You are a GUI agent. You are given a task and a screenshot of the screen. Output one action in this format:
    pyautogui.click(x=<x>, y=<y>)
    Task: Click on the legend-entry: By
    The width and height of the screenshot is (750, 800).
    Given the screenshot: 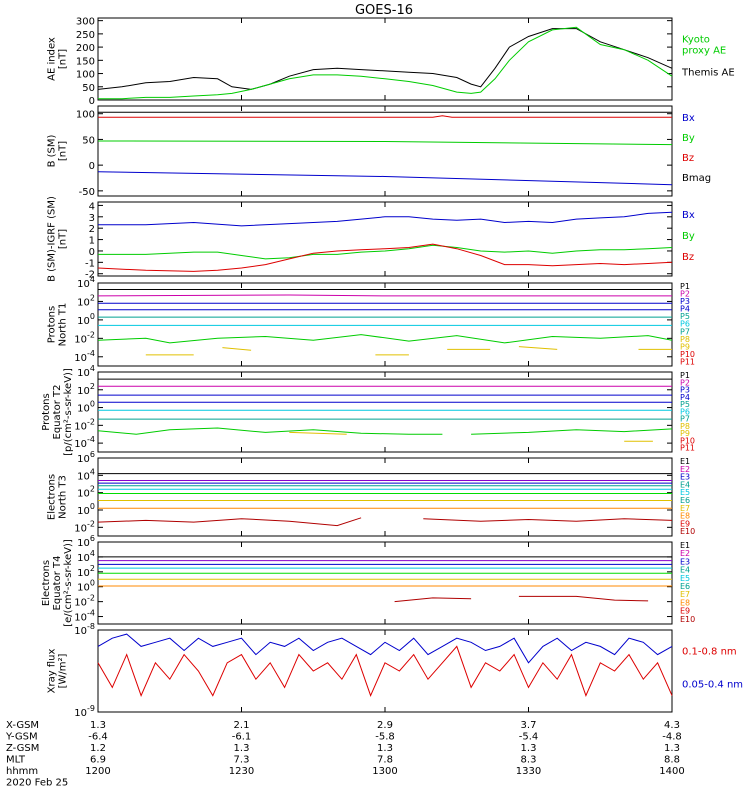 What is the action you would take?
    pyautogui.click(x=688, y=236)
    